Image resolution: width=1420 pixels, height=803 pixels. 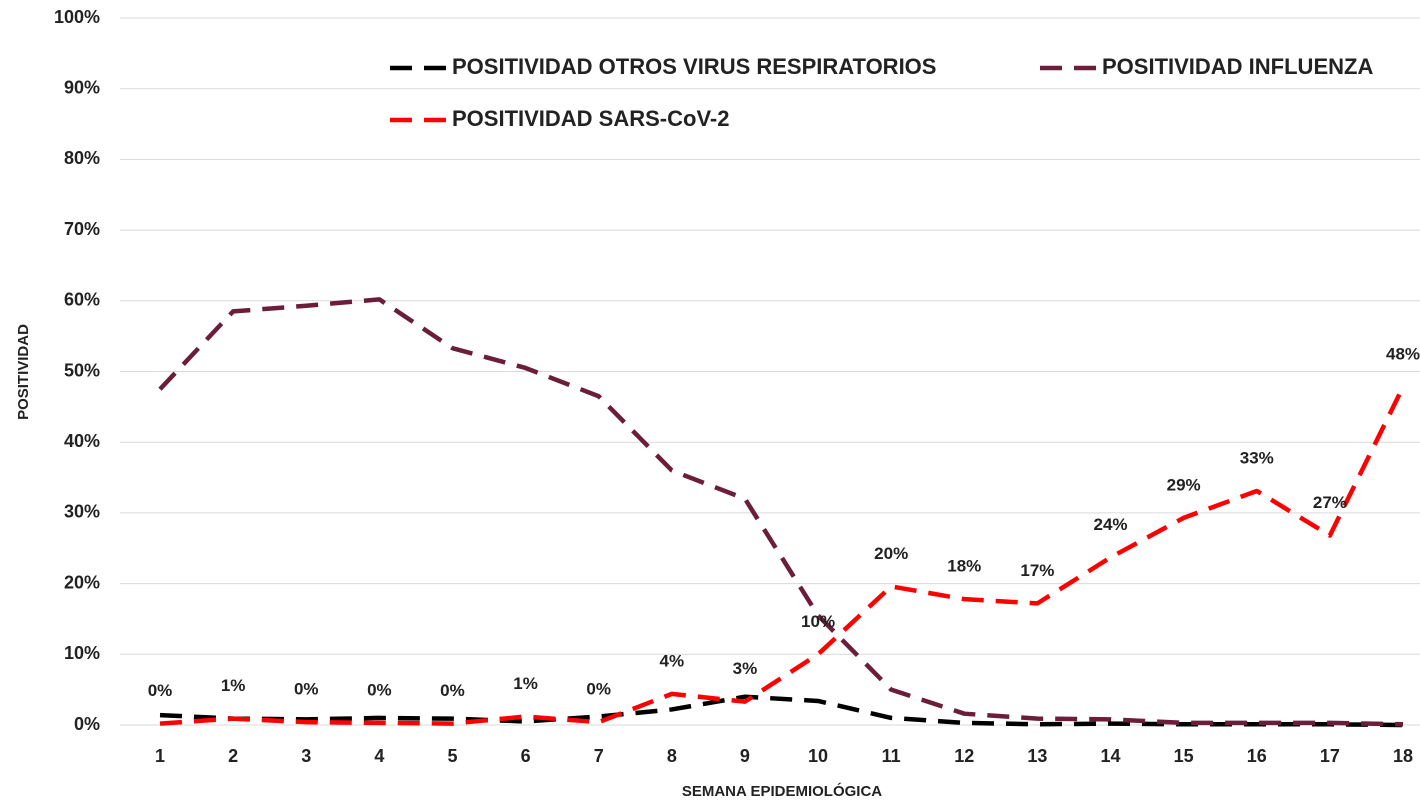 What do you see at coordinates (818, 756) in the screenshot?
I see `x-tick-label: 10` at bounding box center [818, 756].